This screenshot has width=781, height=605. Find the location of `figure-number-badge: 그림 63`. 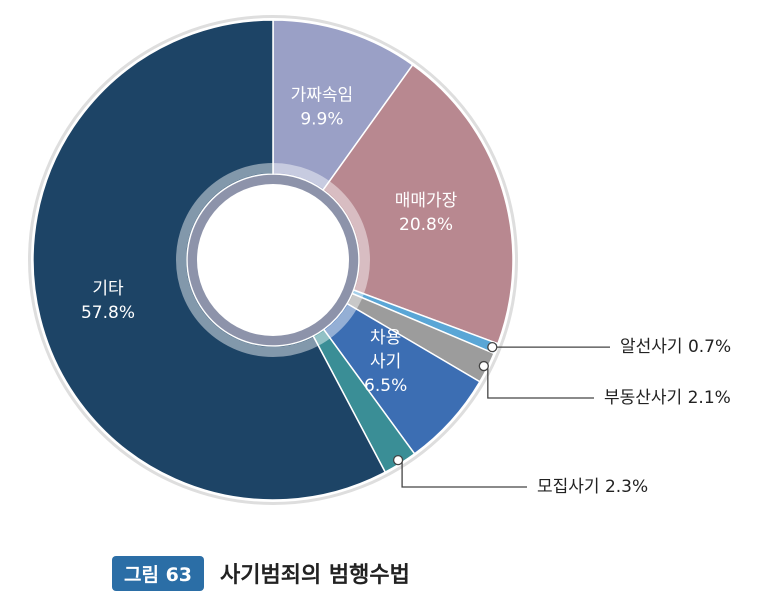

figure-number-badge: 그림 63 is located at coordinates (158, 573).